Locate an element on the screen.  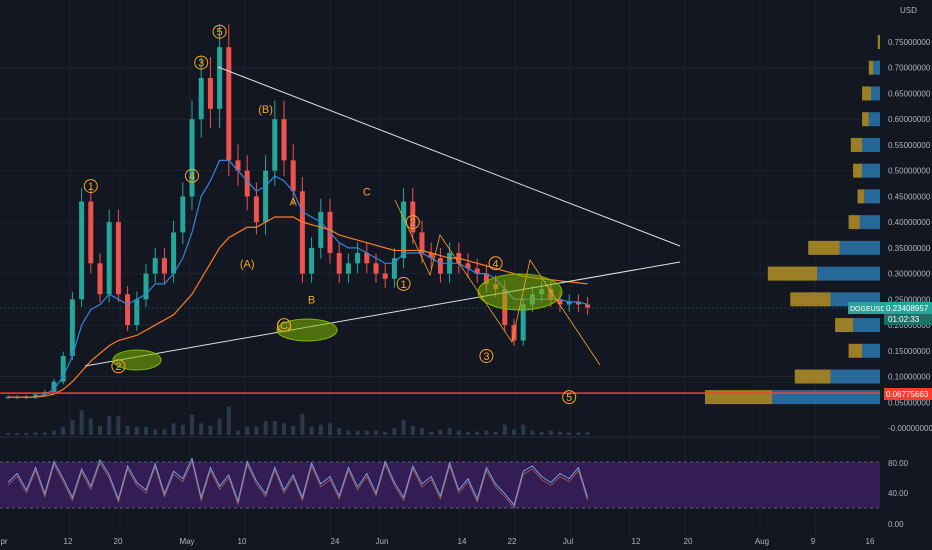
y-tick-label: 0.50000000 is located at coordinates (909, 171).